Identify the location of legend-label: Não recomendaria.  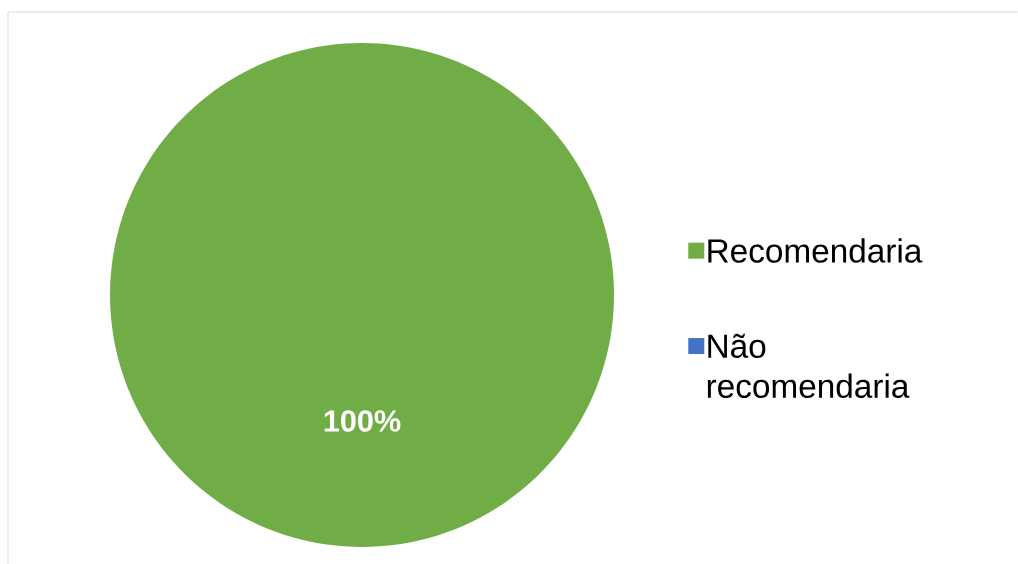
(808, 365).